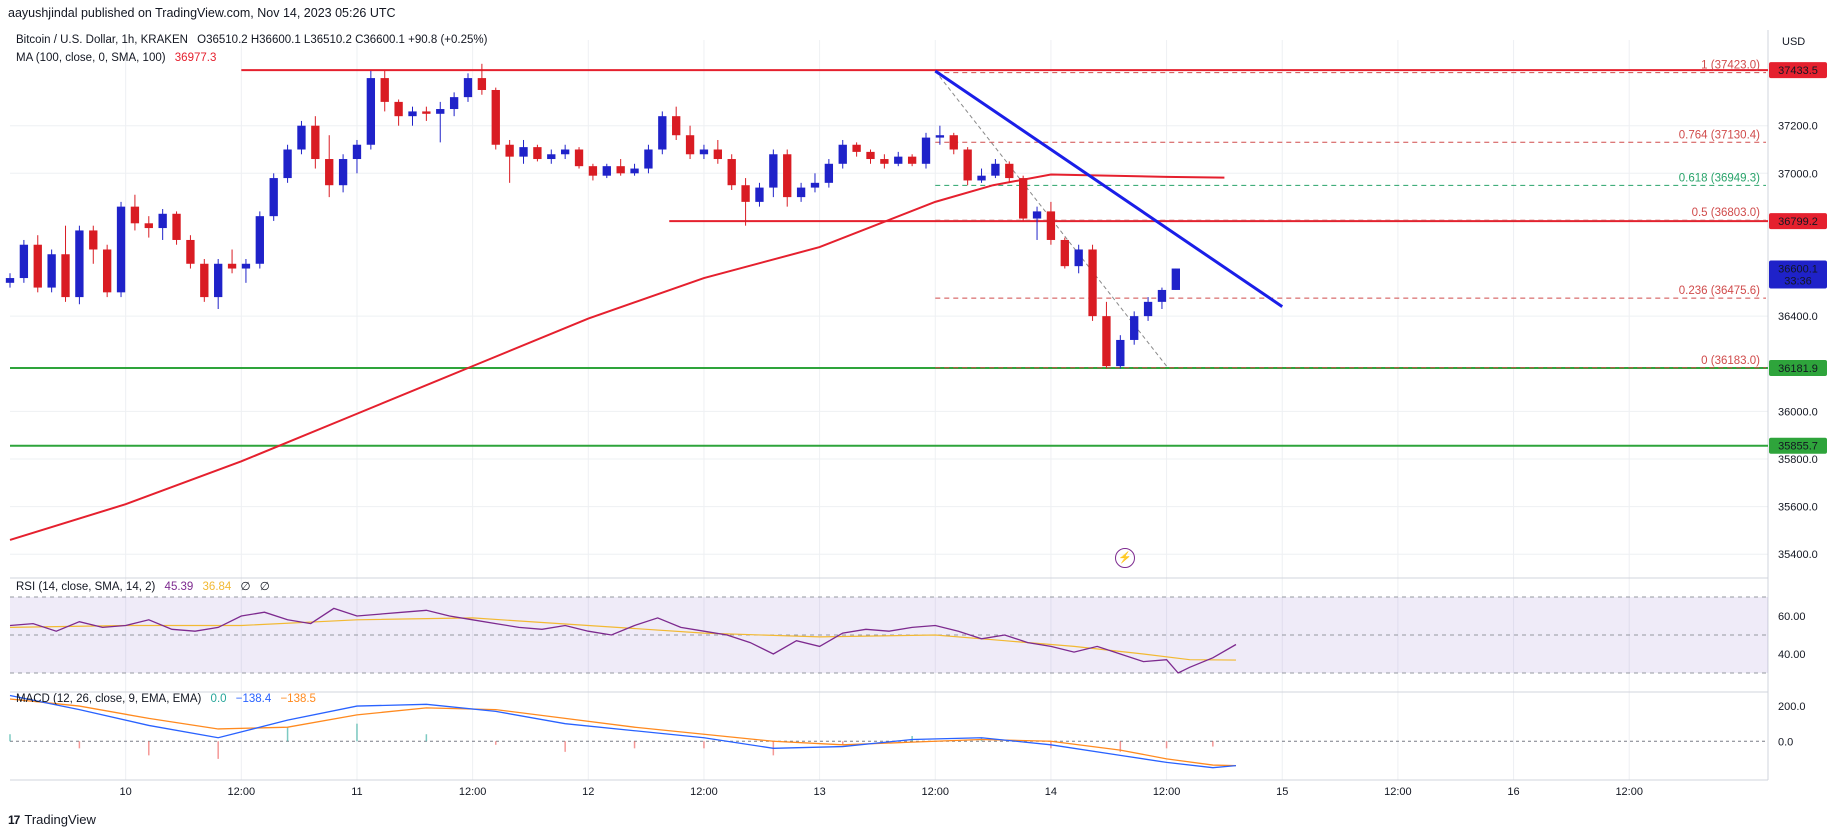 The image size is (1835, 839). What do you see at coordinates (1794, 42) in the screenshot?
I see `currency-label: USD` at bounding box center [1794, 42].